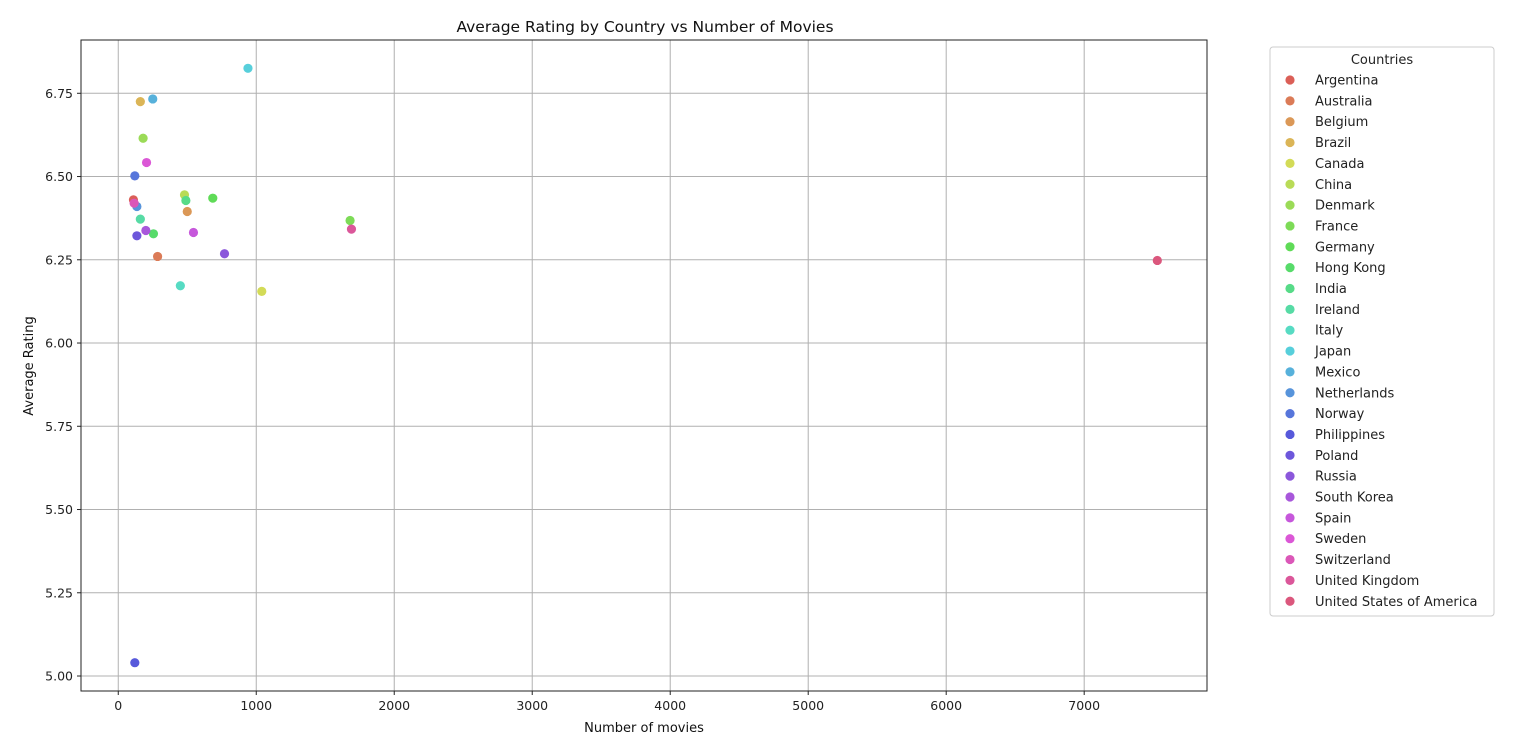 This screenshot has width=1536, height=754. I want to click on y-tick-label: 6.50, so click(59, 176).